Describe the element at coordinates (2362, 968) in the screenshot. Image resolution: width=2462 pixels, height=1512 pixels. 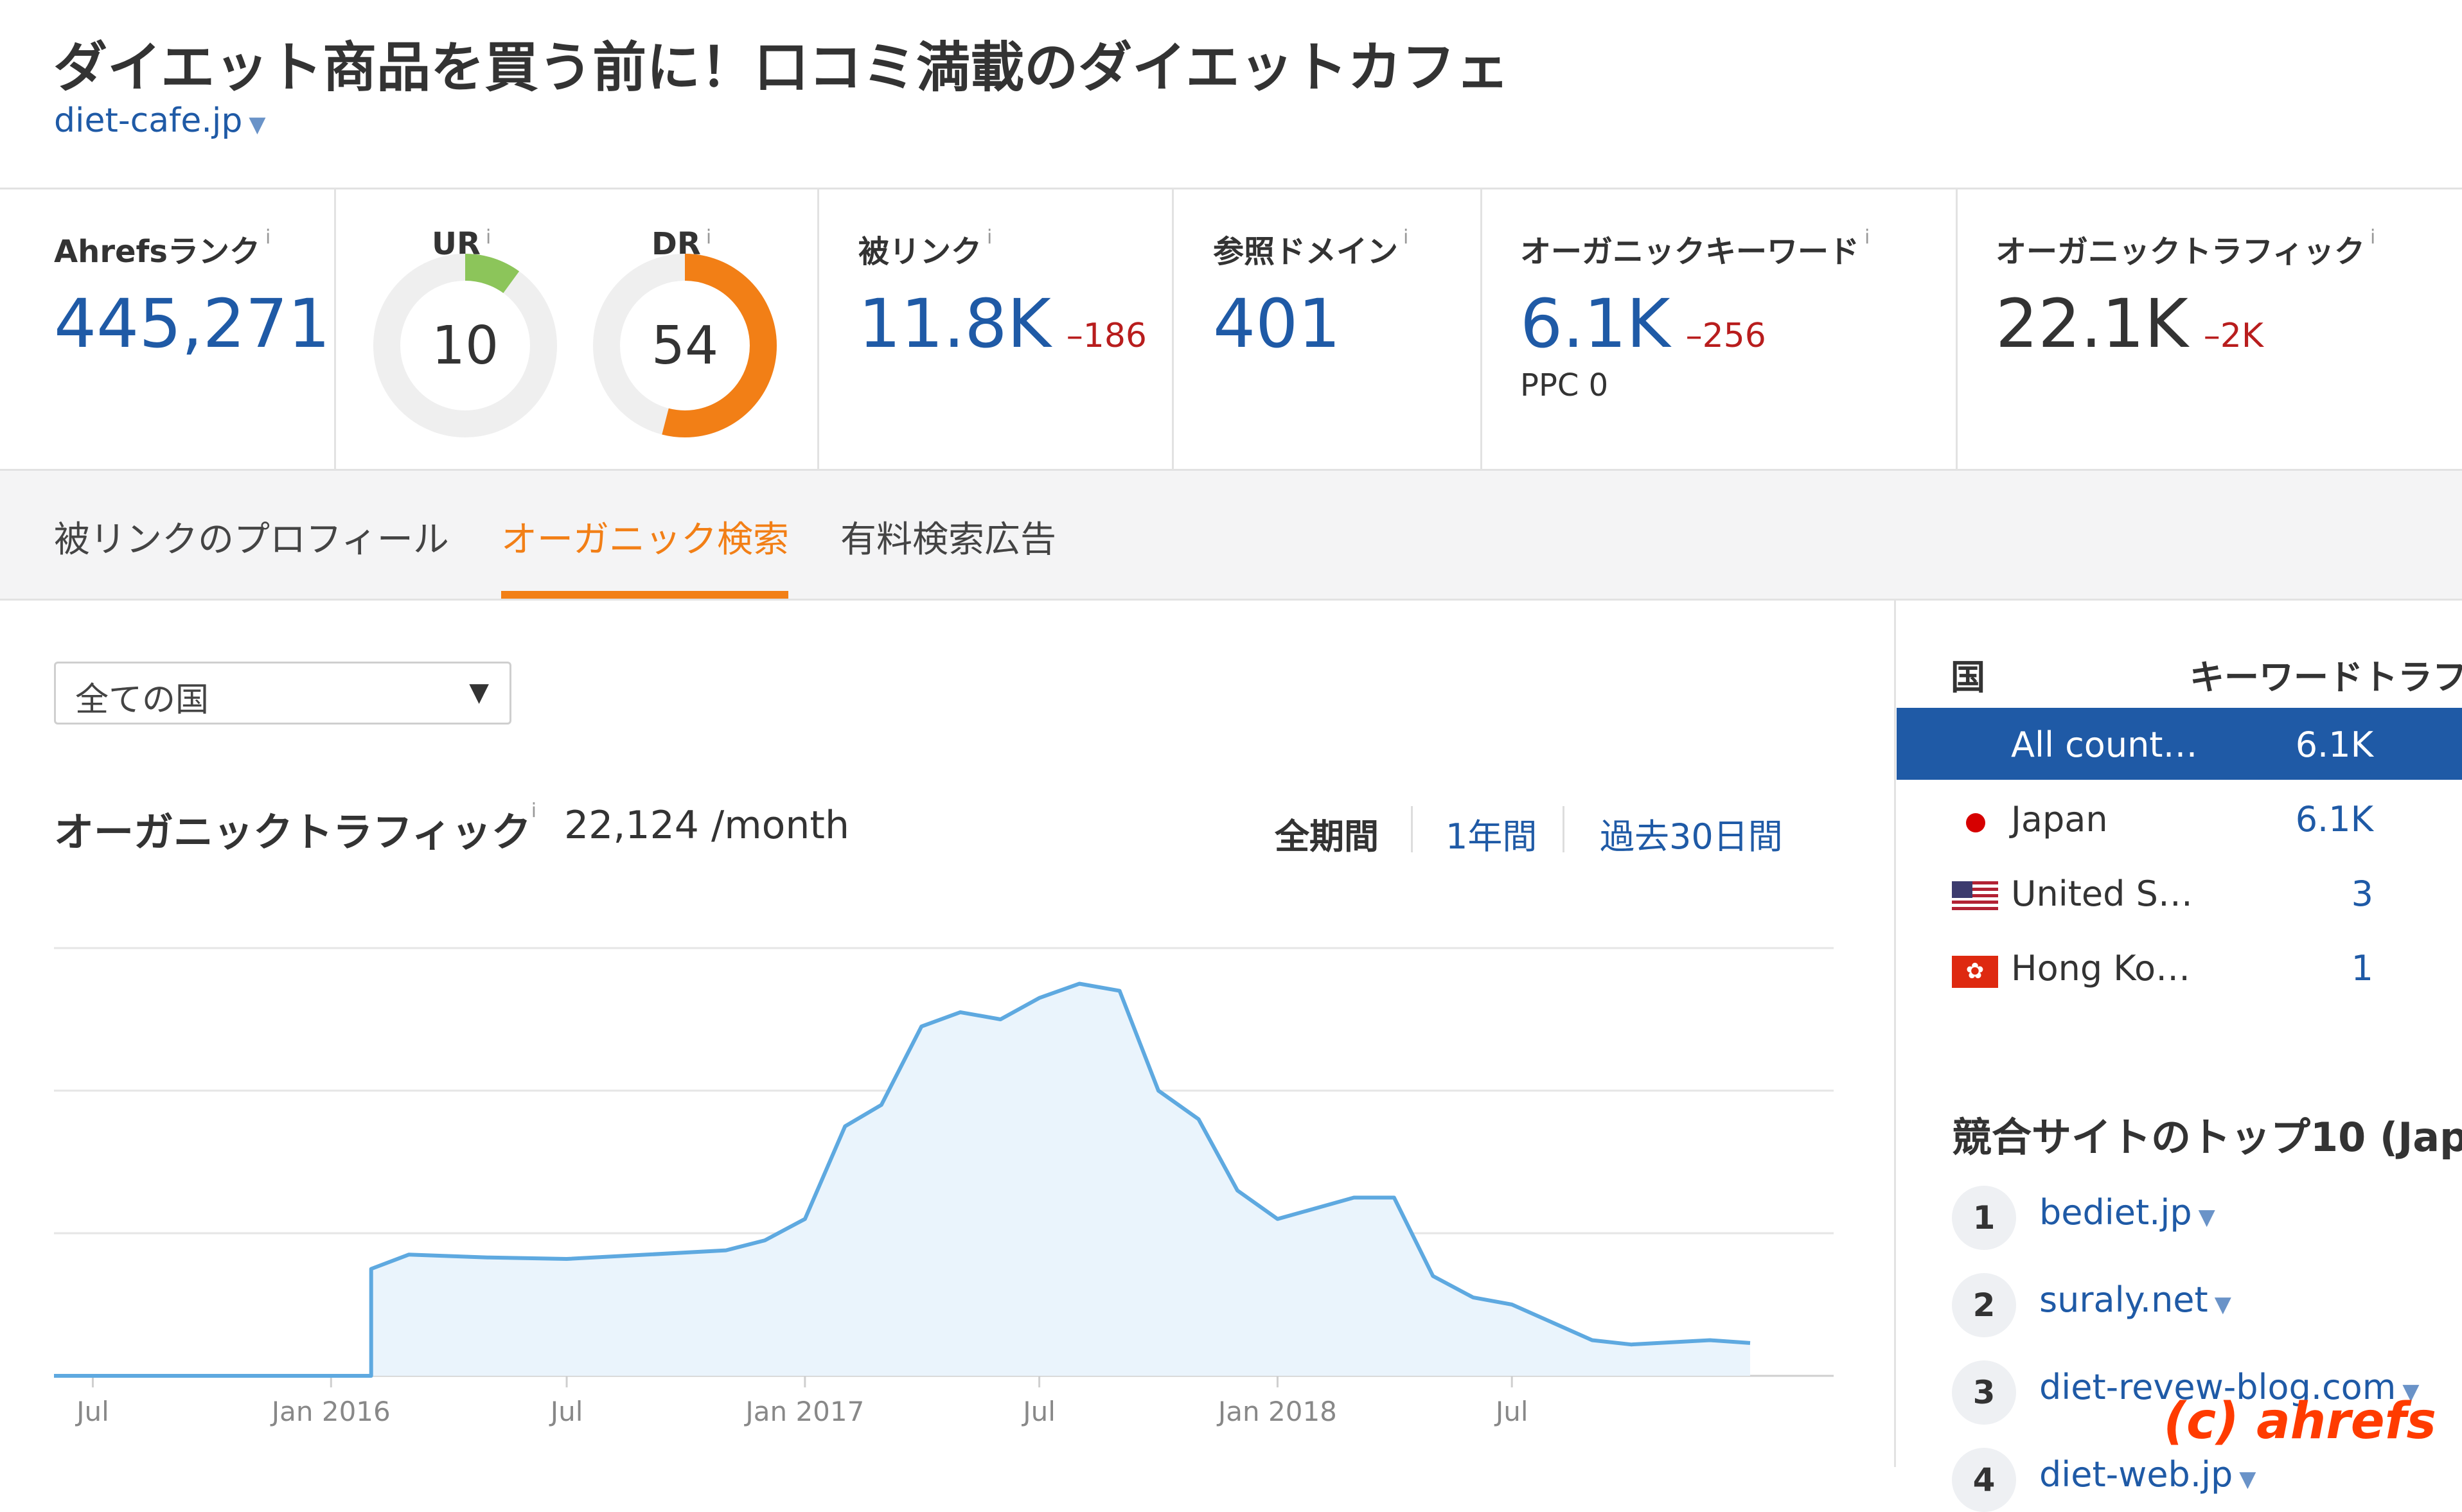
I see `country-row-value: 1` at that location.